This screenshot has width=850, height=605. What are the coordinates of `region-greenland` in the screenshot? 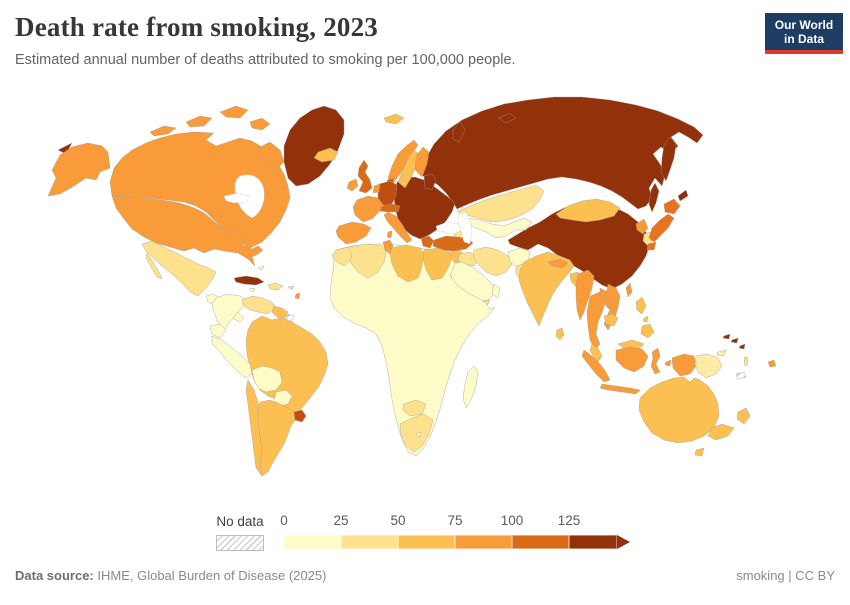 It's located at (314, 146).